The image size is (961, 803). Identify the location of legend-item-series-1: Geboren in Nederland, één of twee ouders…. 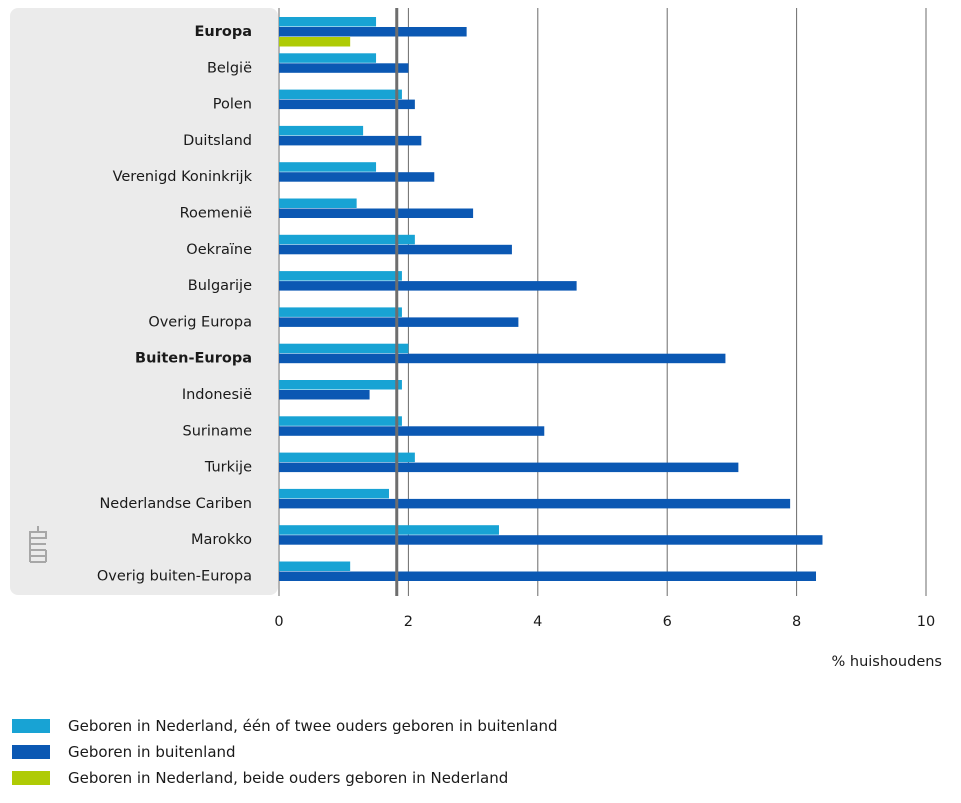
(285, 726).